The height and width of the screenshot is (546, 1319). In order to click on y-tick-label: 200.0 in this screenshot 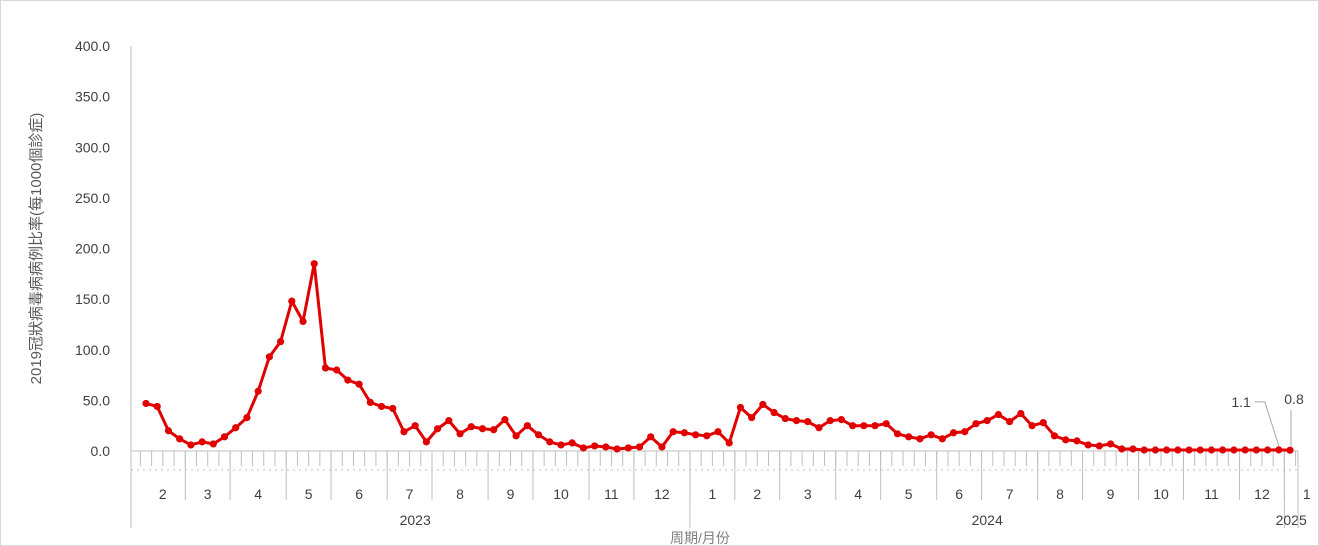, I will do `click(92, 249)`.